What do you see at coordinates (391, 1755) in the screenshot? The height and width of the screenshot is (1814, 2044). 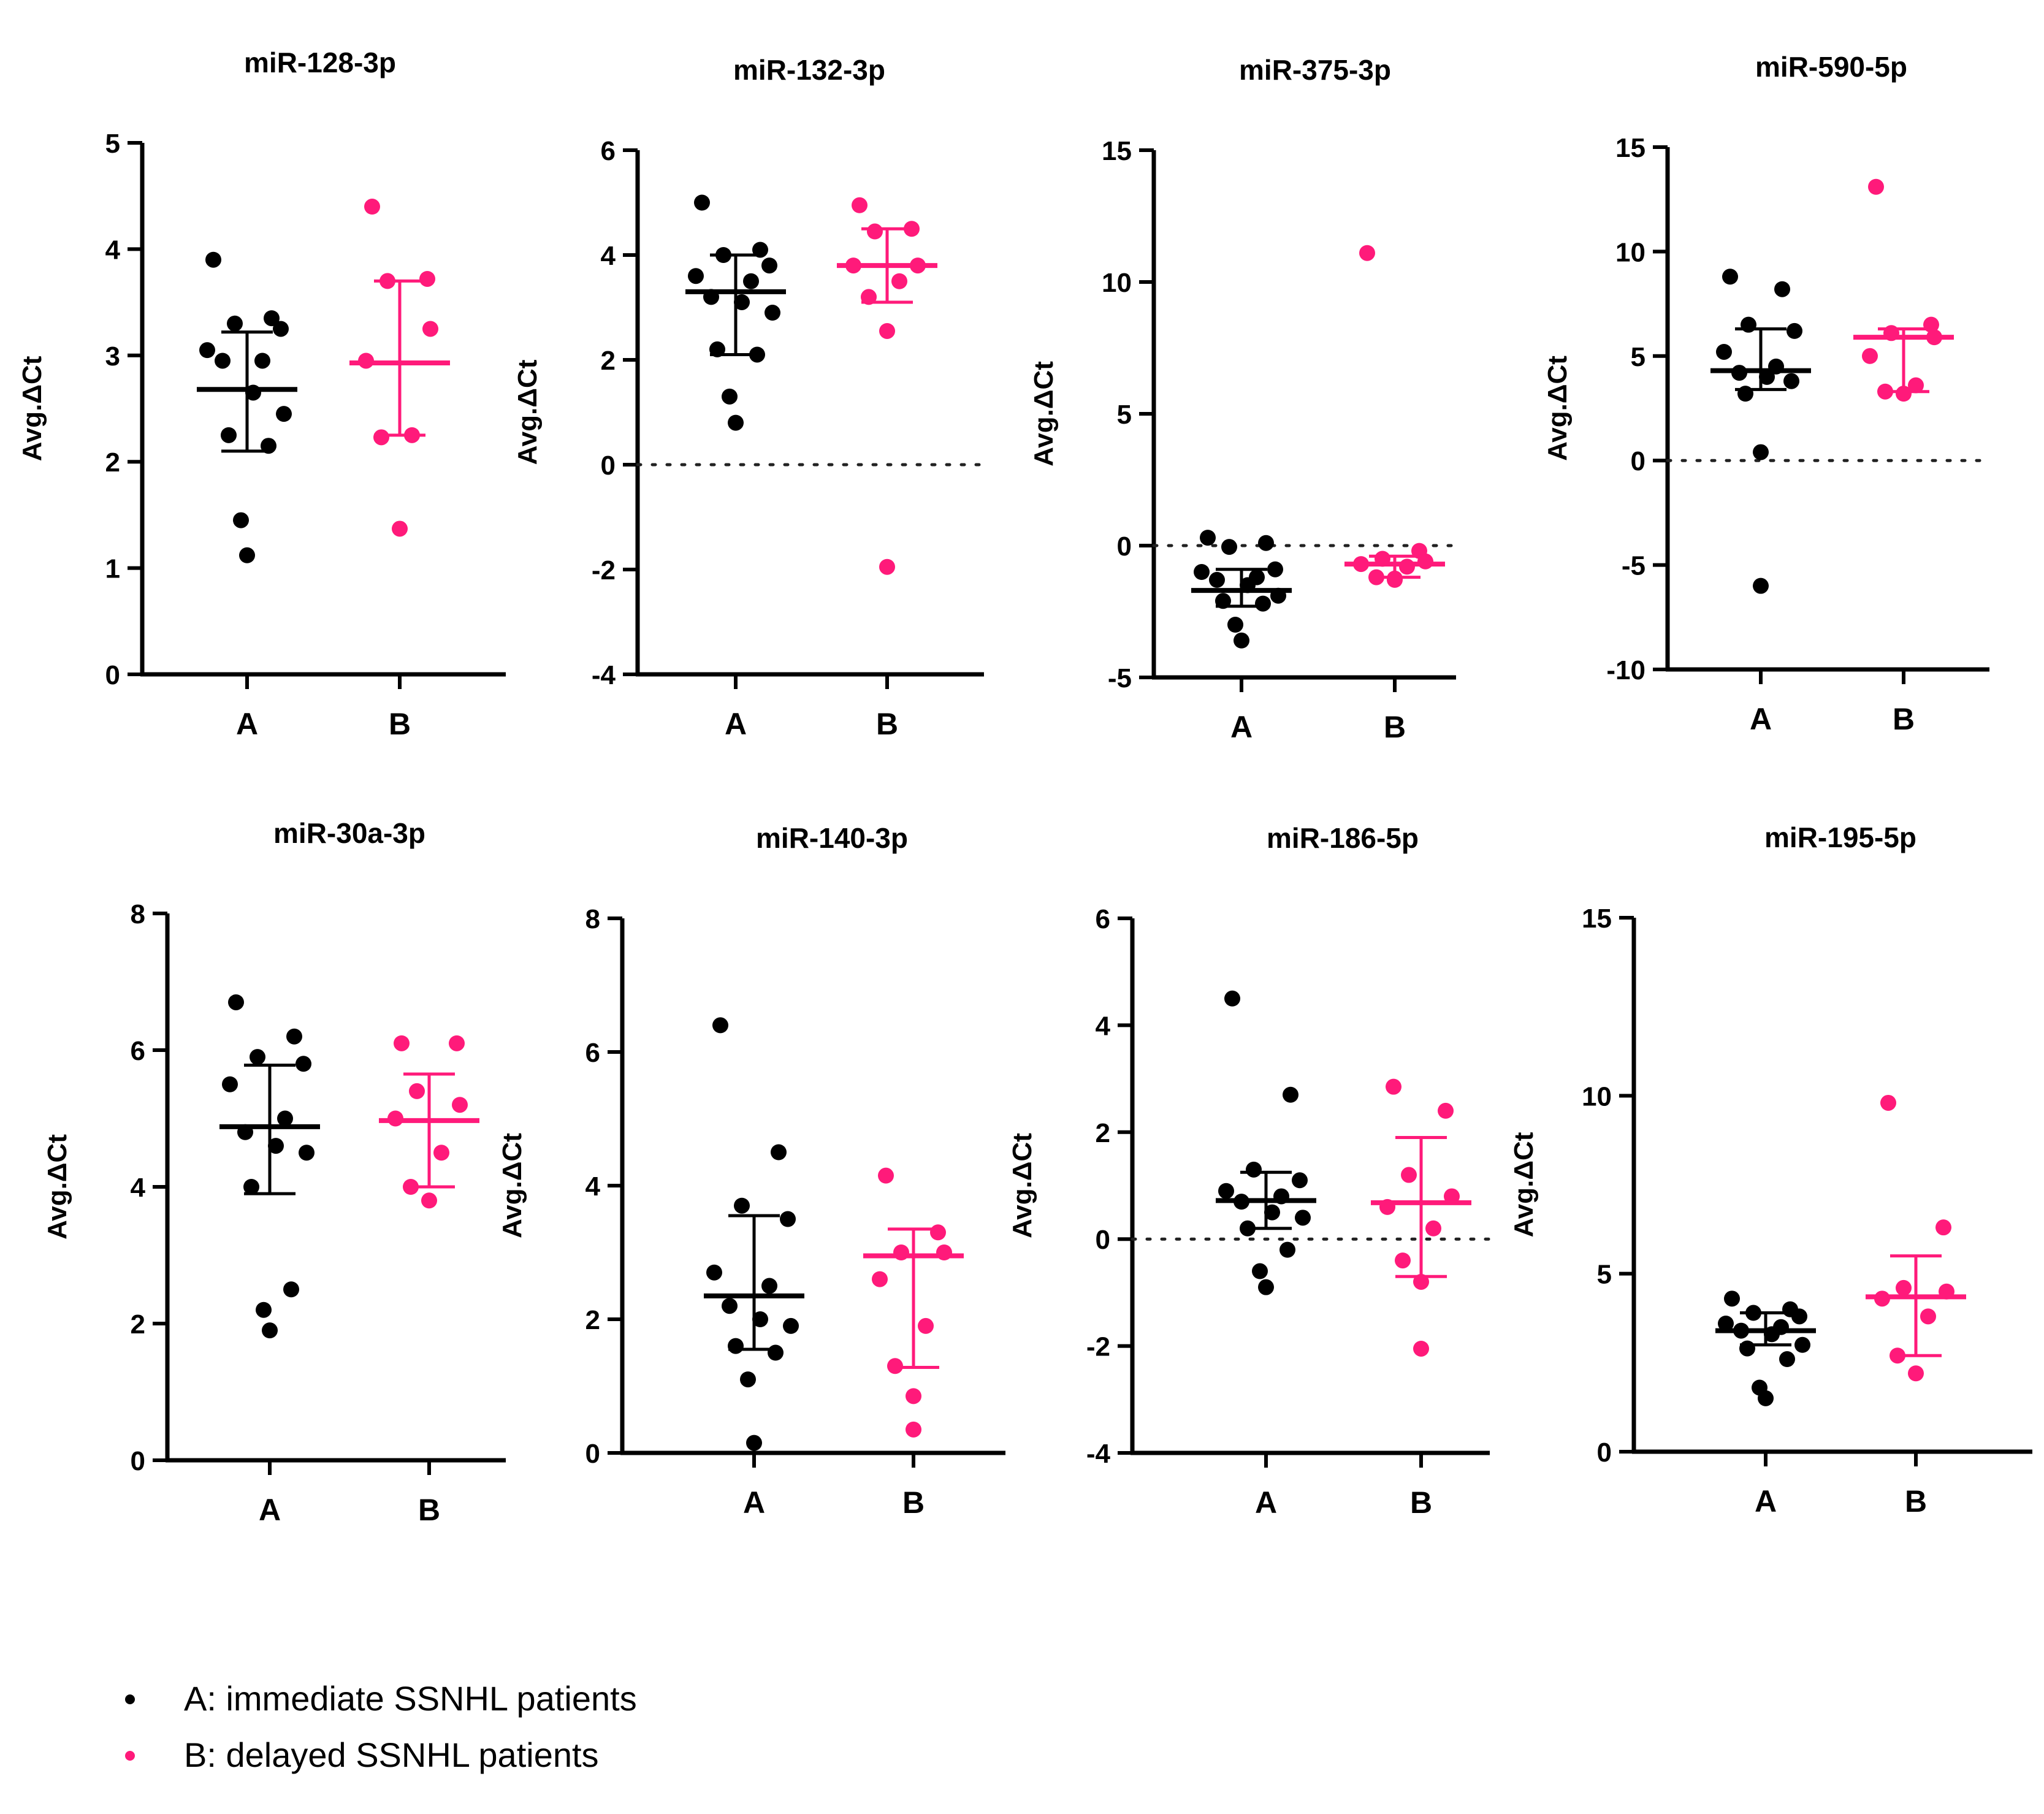 I see `legend-label: B: delayed SSNHL patients` at bounding box center [391, 1755].